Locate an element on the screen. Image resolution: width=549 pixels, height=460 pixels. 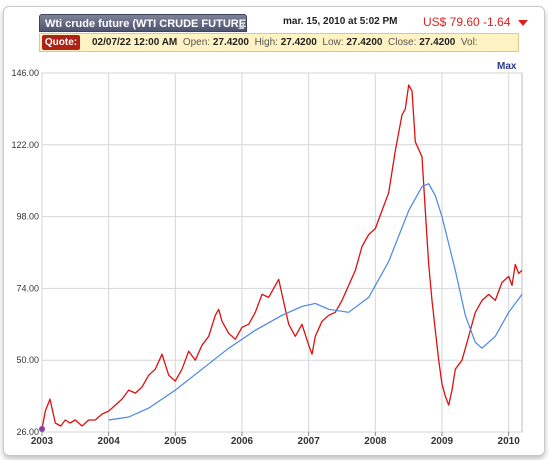
x-tick-label: 2008 is located at coordinates (375, 441).